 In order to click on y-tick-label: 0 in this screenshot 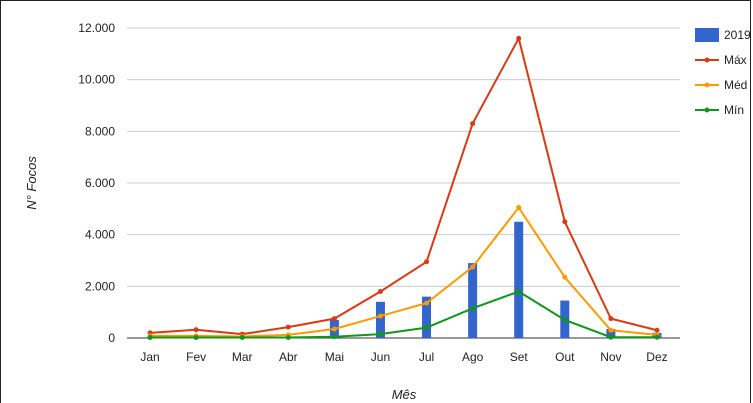, I will do `click(111, 338)`.